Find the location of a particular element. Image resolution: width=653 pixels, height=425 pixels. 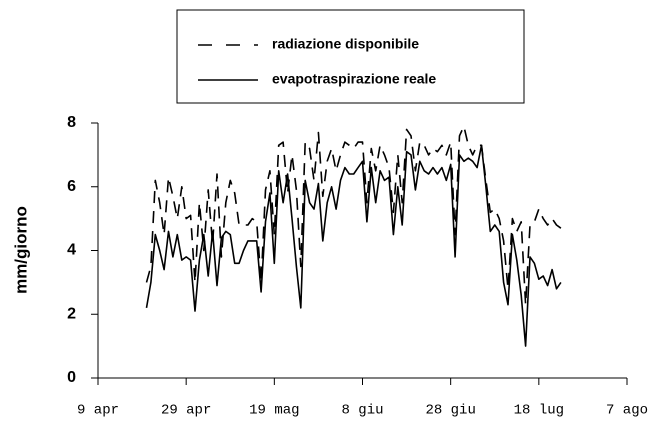

legend-label: evapotraspirazione reale is located at coordinates (354, 79).